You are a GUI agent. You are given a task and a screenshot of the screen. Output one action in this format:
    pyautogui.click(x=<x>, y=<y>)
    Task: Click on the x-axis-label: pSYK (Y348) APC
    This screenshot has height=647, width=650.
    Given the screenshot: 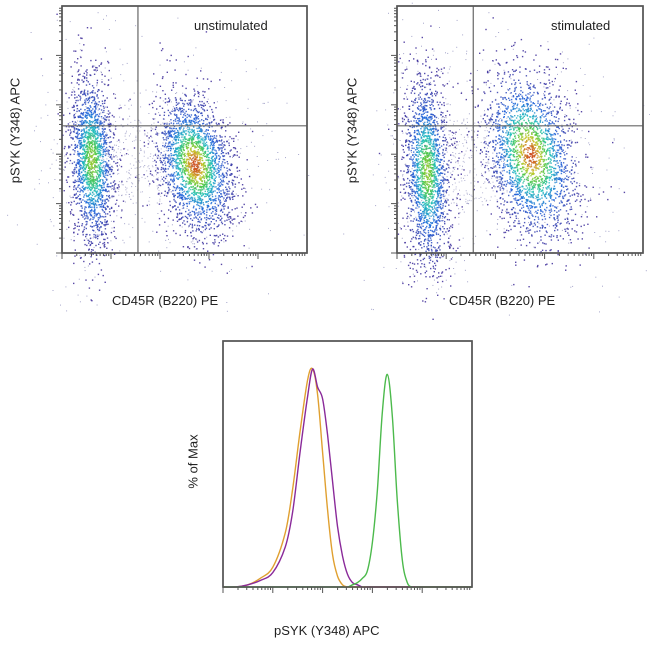 What is the action you would take?
    pyautogui.click(x=327, y=630)
    